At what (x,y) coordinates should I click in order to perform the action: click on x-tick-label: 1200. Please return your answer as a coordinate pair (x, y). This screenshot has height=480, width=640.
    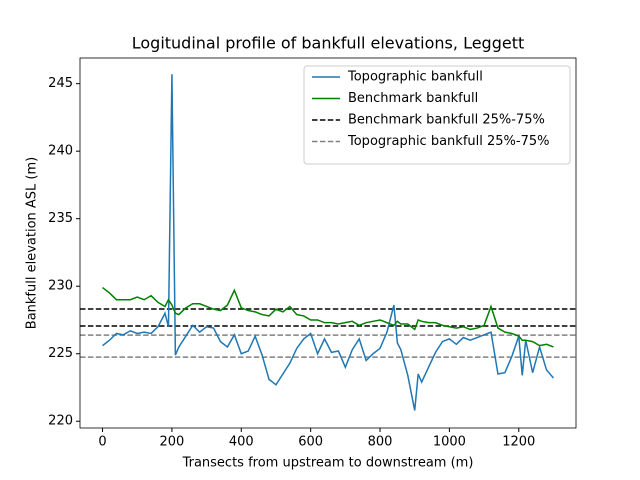
    Looking at the image, I should click on (518, 442).